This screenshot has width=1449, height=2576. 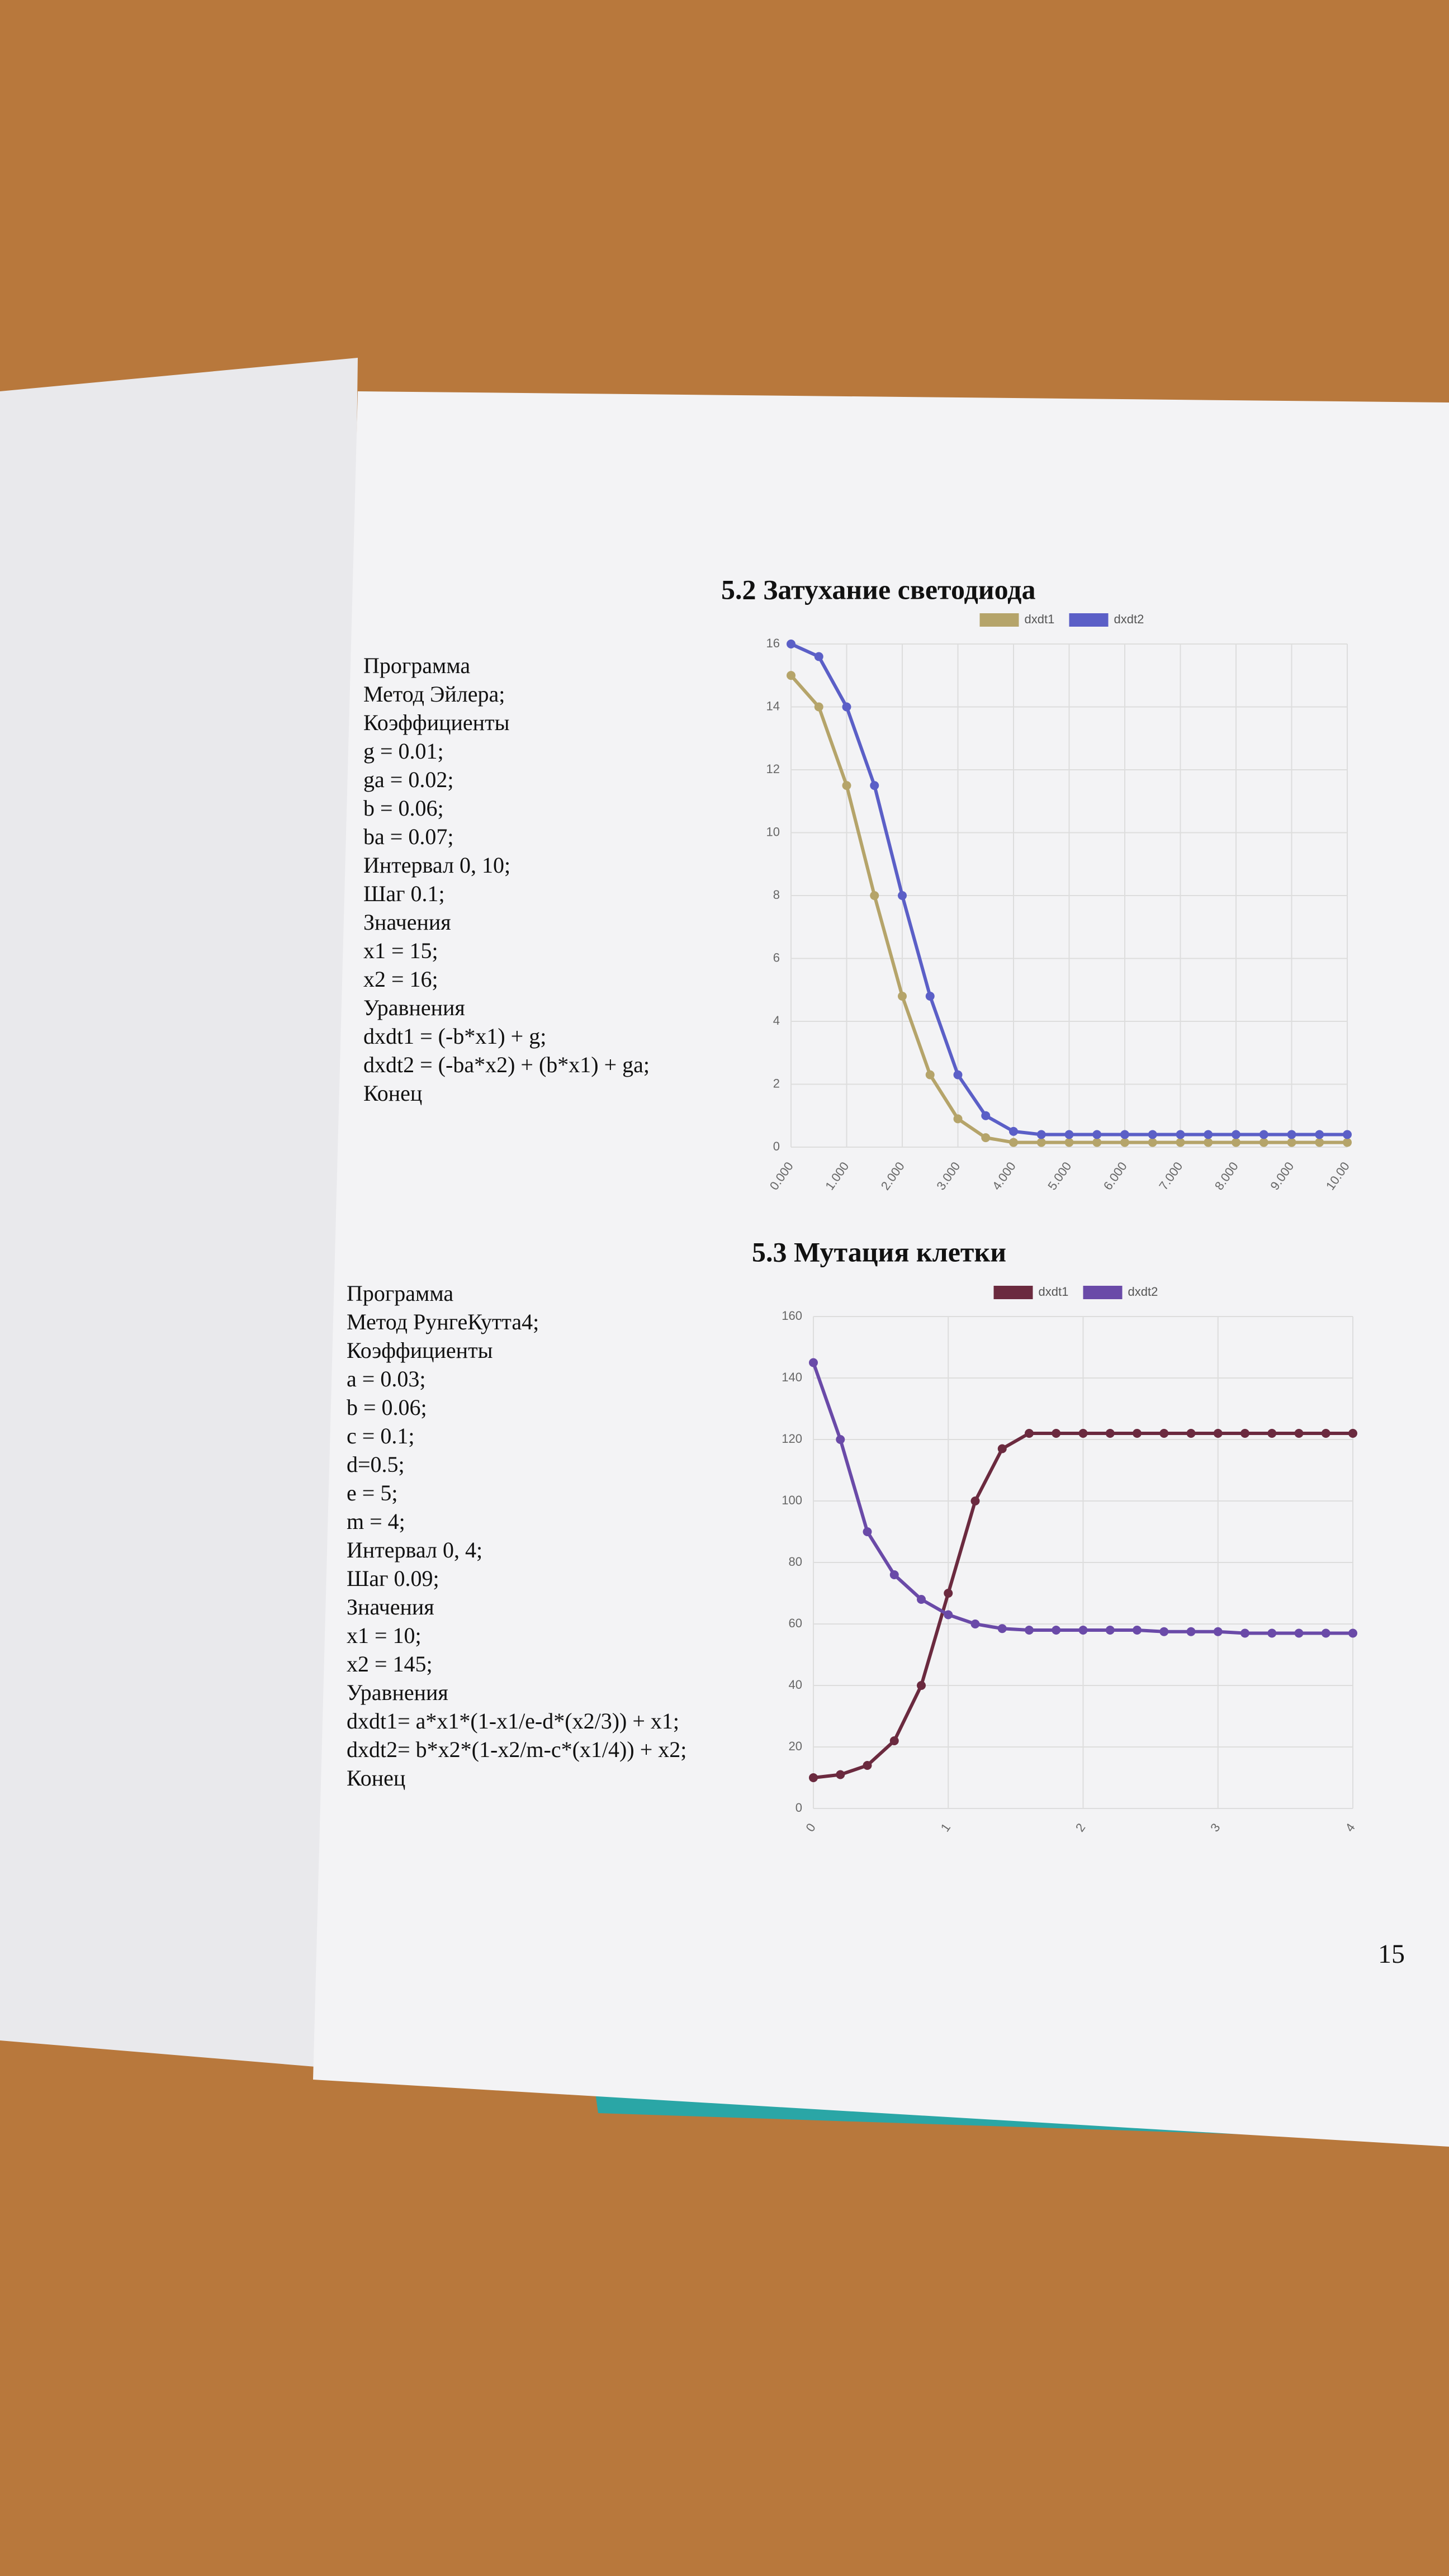 I want to click on y-tick-label: 10, so click(x=773, y=832).